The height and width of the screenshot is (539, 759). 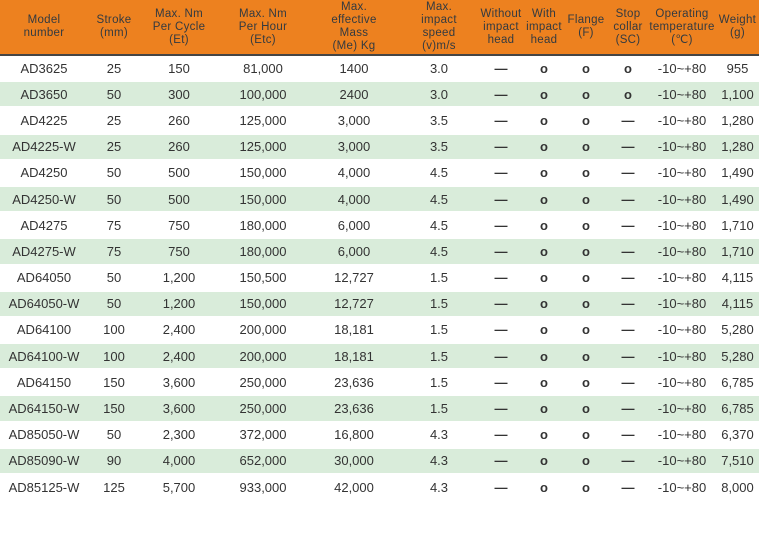 What do you see at coordinates (179, 461) in the screenshot?
I see `cell-max-nm-per-cycle: 4,000` at bounding box center [179, 461].